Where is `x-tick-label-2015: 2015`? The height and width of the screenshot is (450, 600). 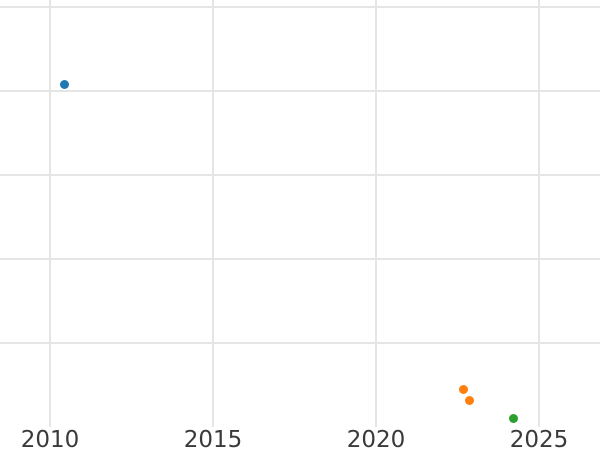 x-tick-label-2015: 2015 is located at coordinates (213, 438).